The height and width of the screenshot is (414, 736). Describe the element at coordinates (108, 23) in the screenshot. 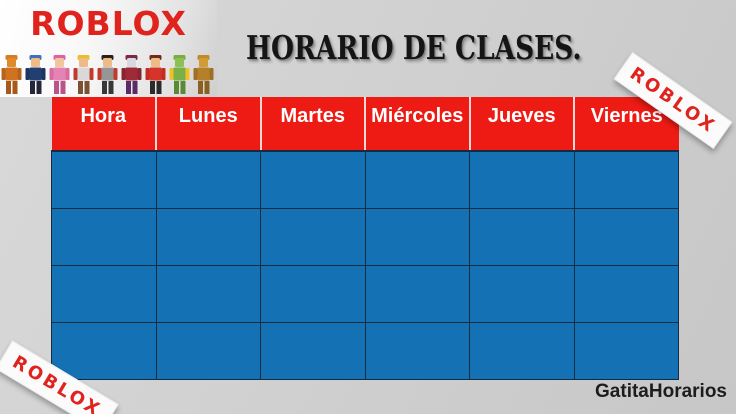

I see `roblox-logo-text: ROBLOX` at that location.